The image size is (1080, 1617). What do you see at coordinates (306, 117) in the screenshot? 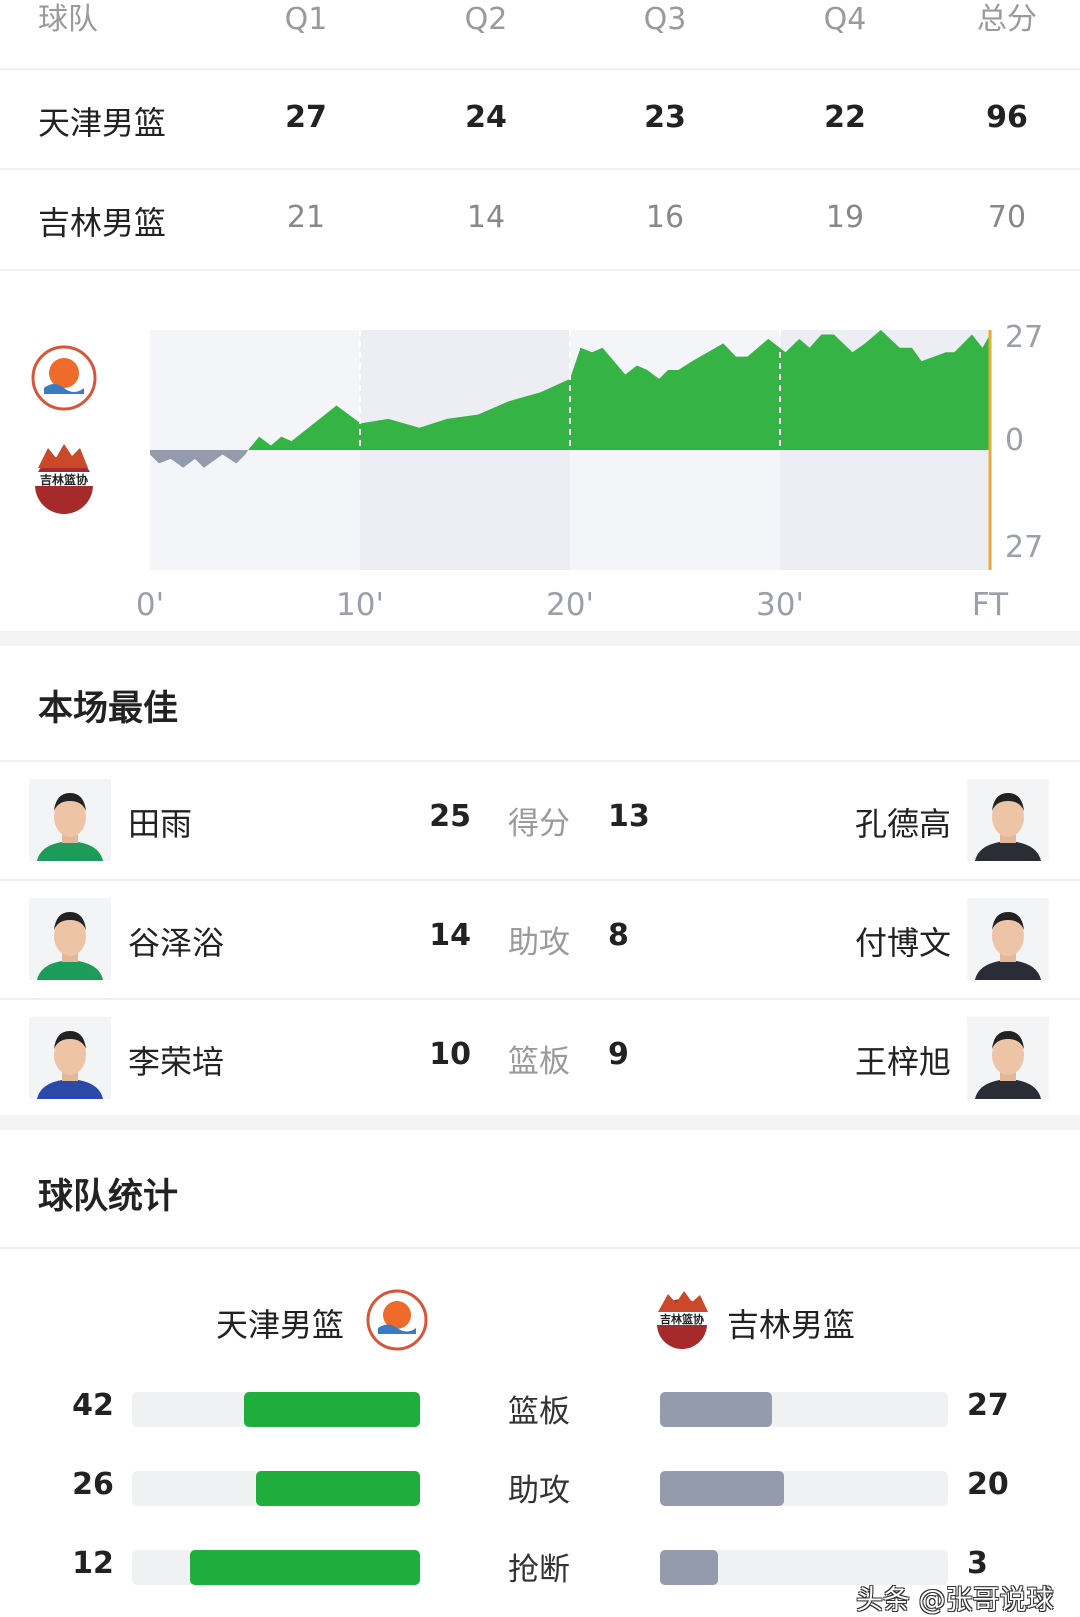
I see `score-cell: 27` at bounding box center [306, 117].